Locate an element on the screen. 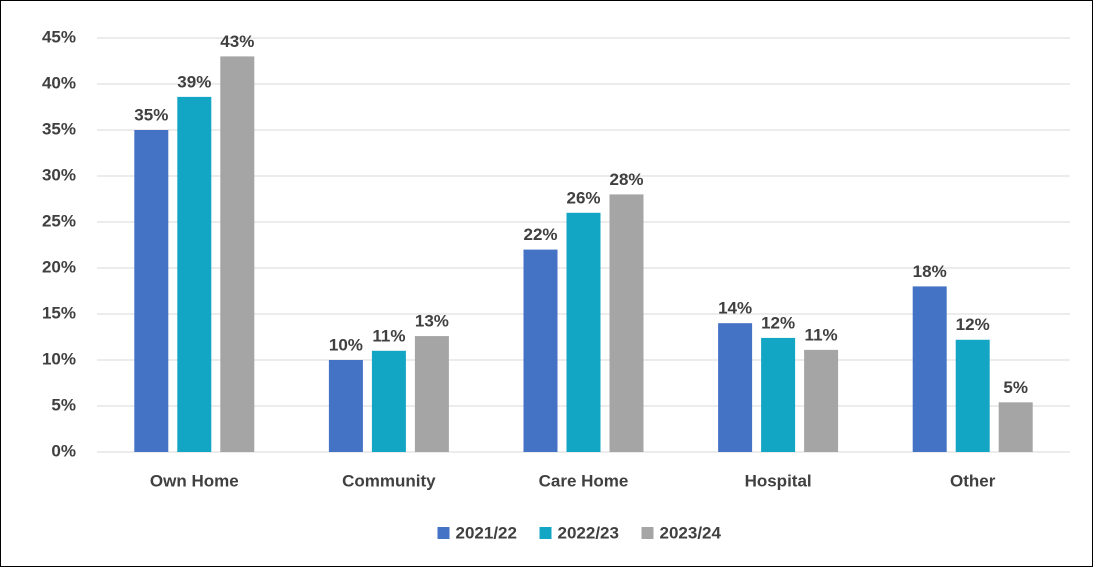 The width and height of the screenshot is (1093, 567). y-tick-label: 35% is located at coordinates (59, 128).